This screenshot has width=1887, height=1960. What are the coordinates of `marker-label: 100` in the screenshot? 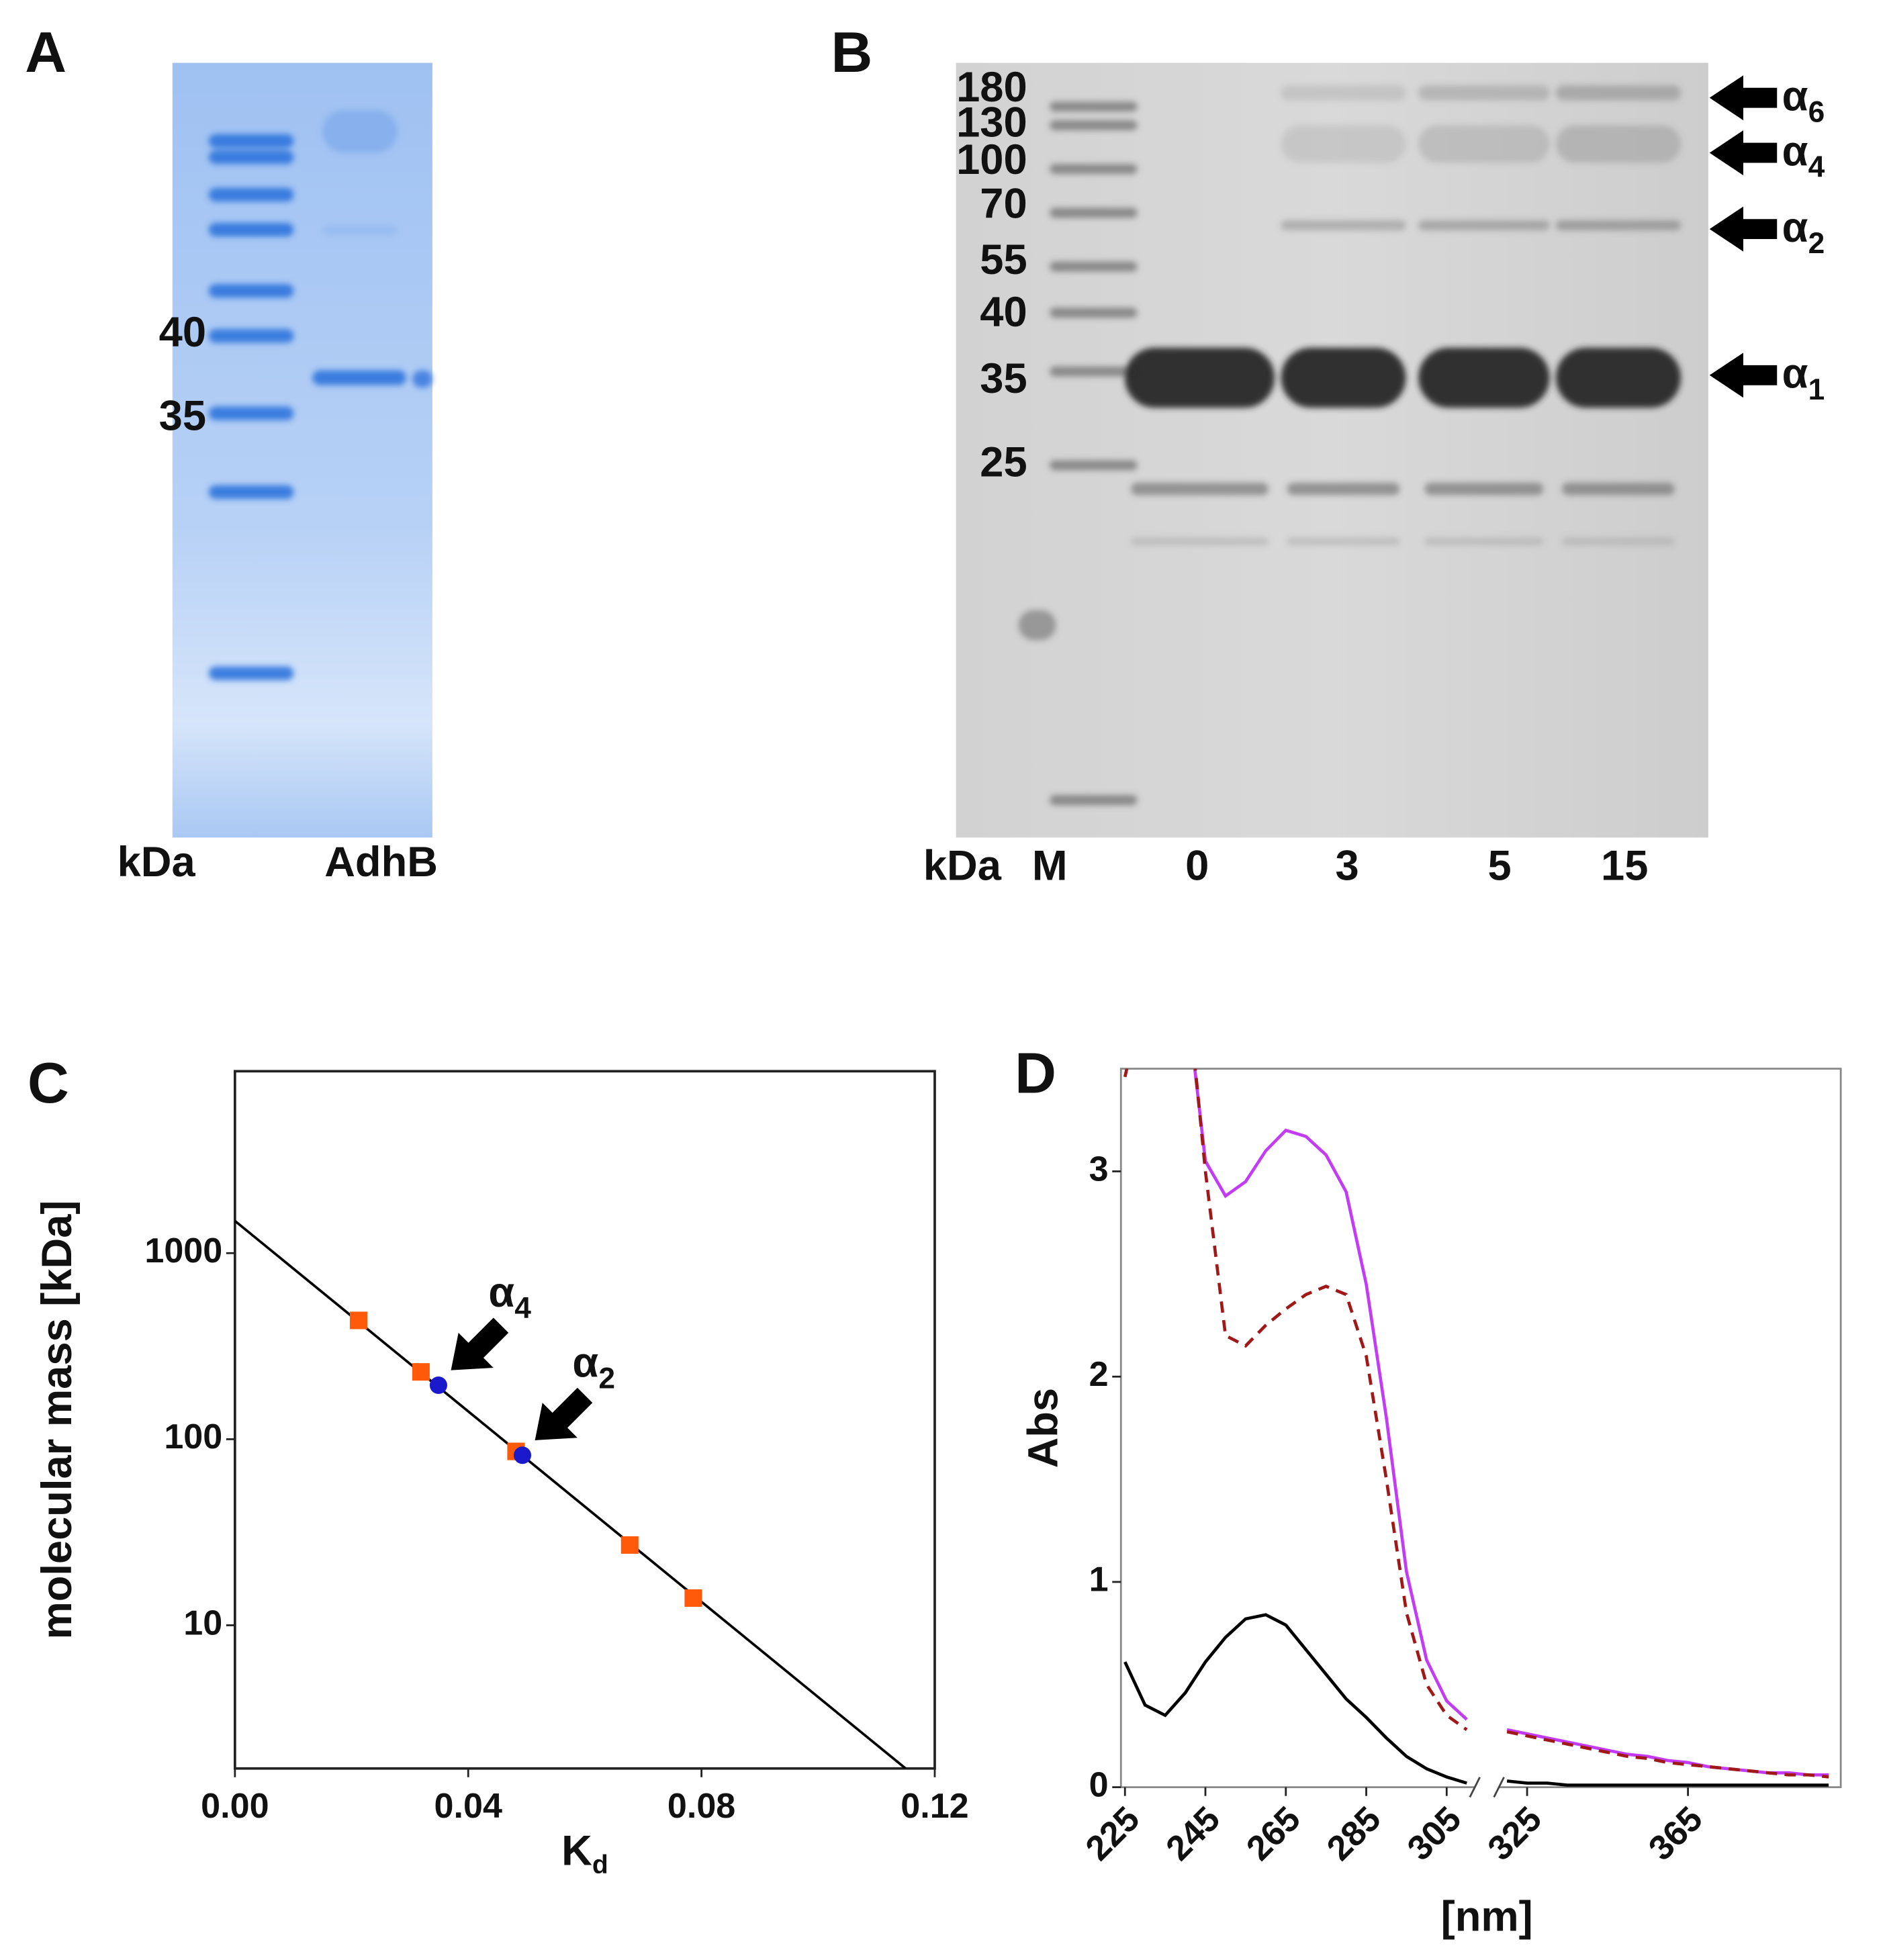 It's located at (992, 159).